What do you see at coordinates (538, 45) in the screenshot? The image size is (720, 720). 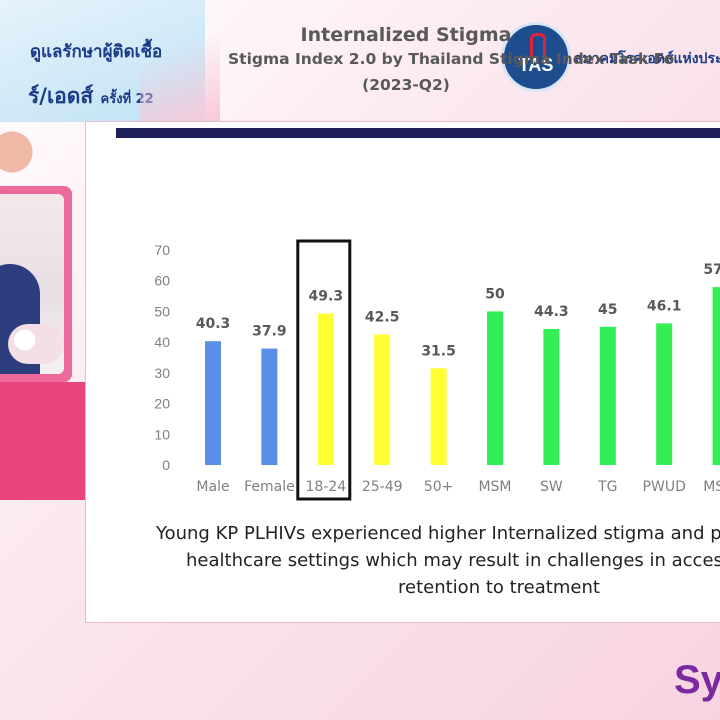 I see `red-ribbon-icon` at bounding box center [538, 45].